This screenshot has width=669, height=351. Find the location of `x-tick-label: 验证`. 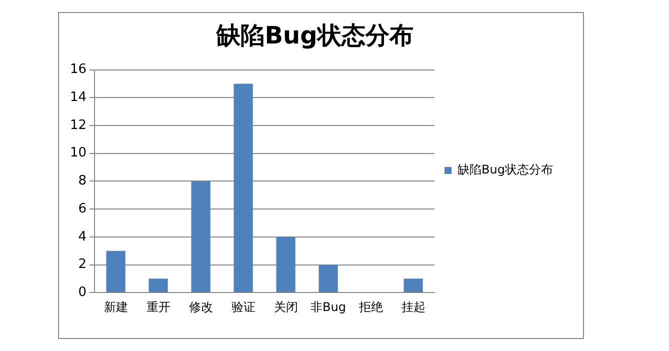

x-tick-label: 验证 is located at coordinates (243, 307).